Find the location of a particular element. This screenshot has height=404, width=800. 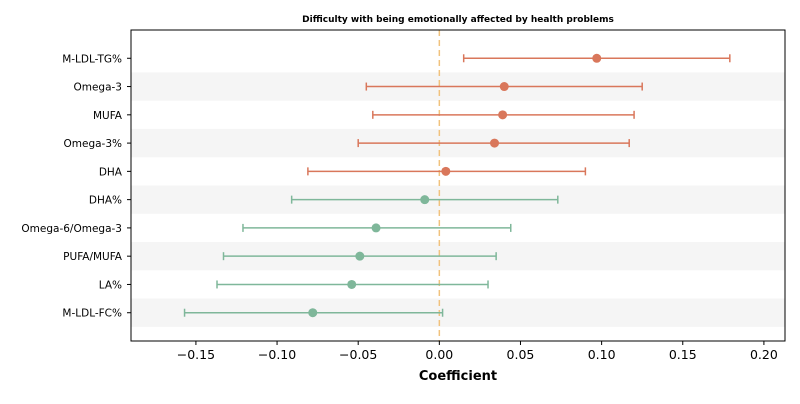

y-tick-label: LA% is located at coordinates (110, 285).